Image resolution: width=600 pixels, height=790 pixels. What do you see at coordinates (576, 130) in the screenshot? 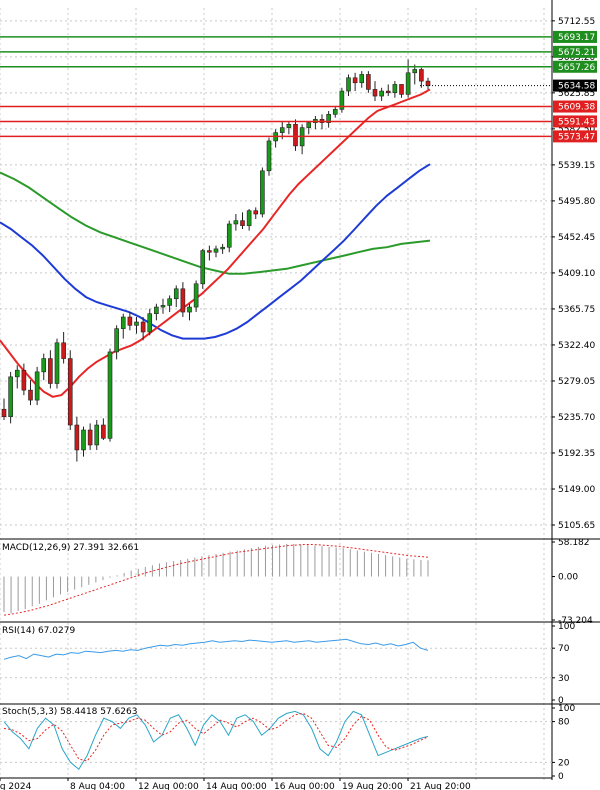
I see `y-tick-label: 5582.50` at bounding box center [576, 130].